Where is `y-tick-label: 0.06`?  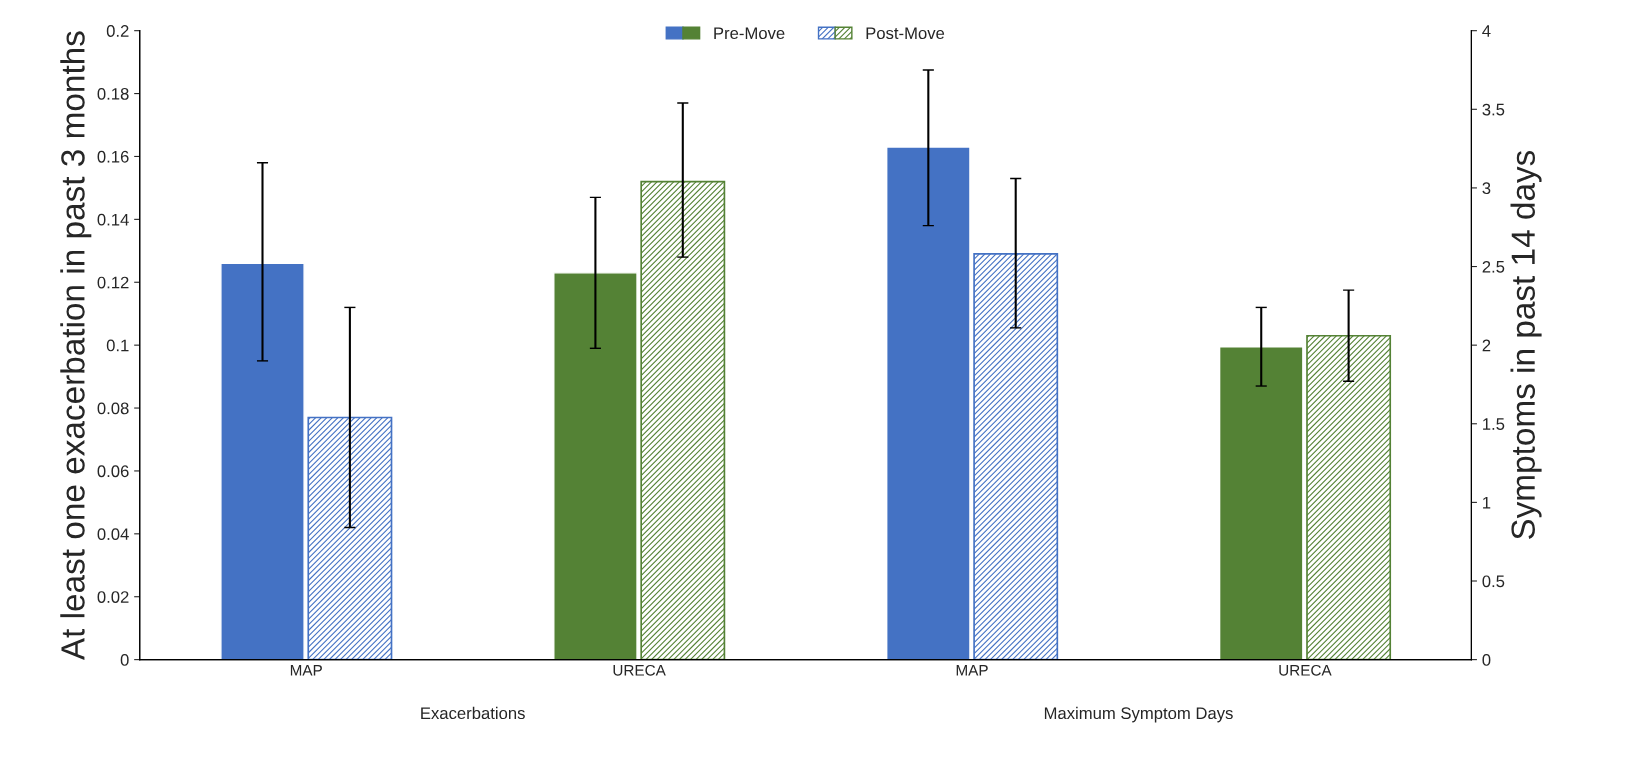 y-tick-label: 0.06 is located at coordinates (113, 471).